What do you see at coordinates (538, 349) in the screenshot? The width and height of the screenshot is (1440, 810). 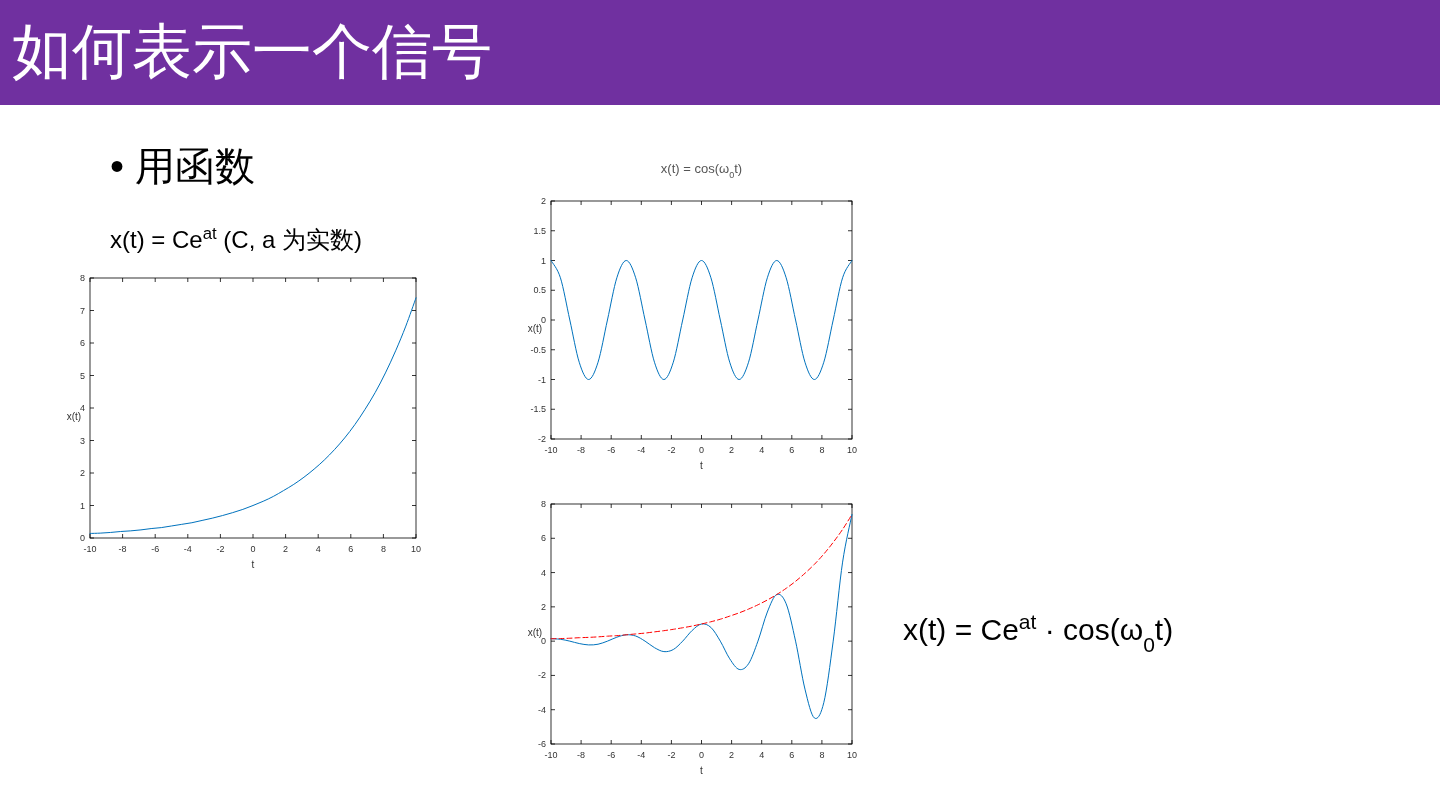 I see `y-tick-label: -0.5` at bounding box center [538, 349].